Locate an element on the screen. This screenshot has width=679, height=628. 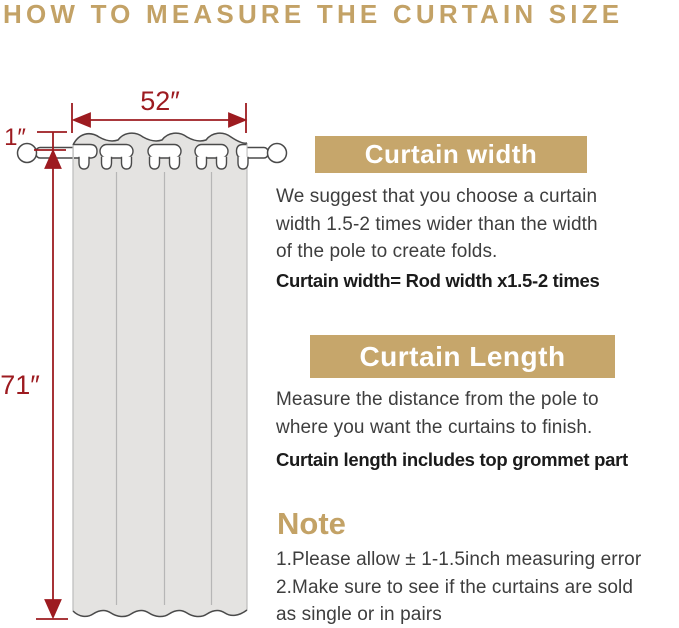
width-measurement-label: 52″ is located at coordinates (160, 101).